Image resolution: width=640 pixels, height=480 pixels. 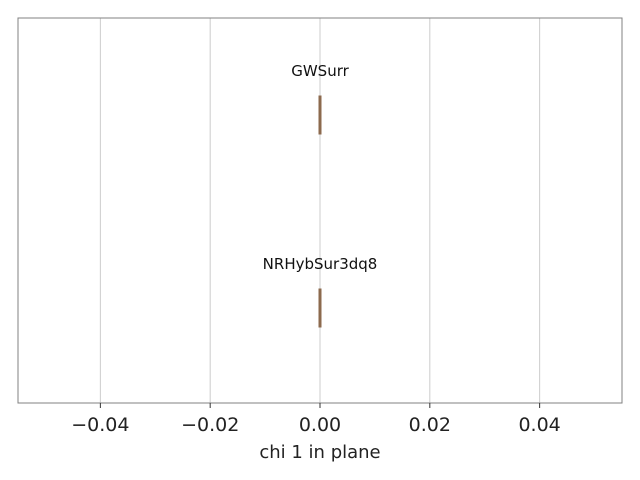 What do you see at coordinates (320, 71) in the screenshot?
I see `series-label: GWSurr` at bounding box center [320, 71].